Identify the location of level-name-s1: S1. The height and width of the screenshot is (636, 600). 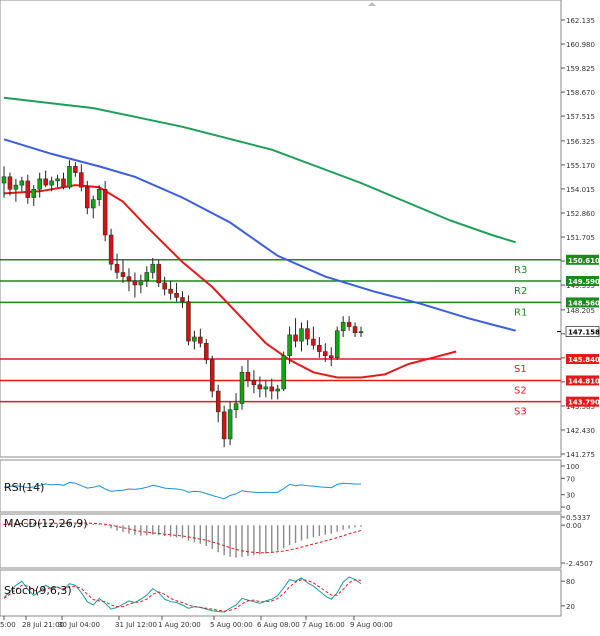
(520, 369).